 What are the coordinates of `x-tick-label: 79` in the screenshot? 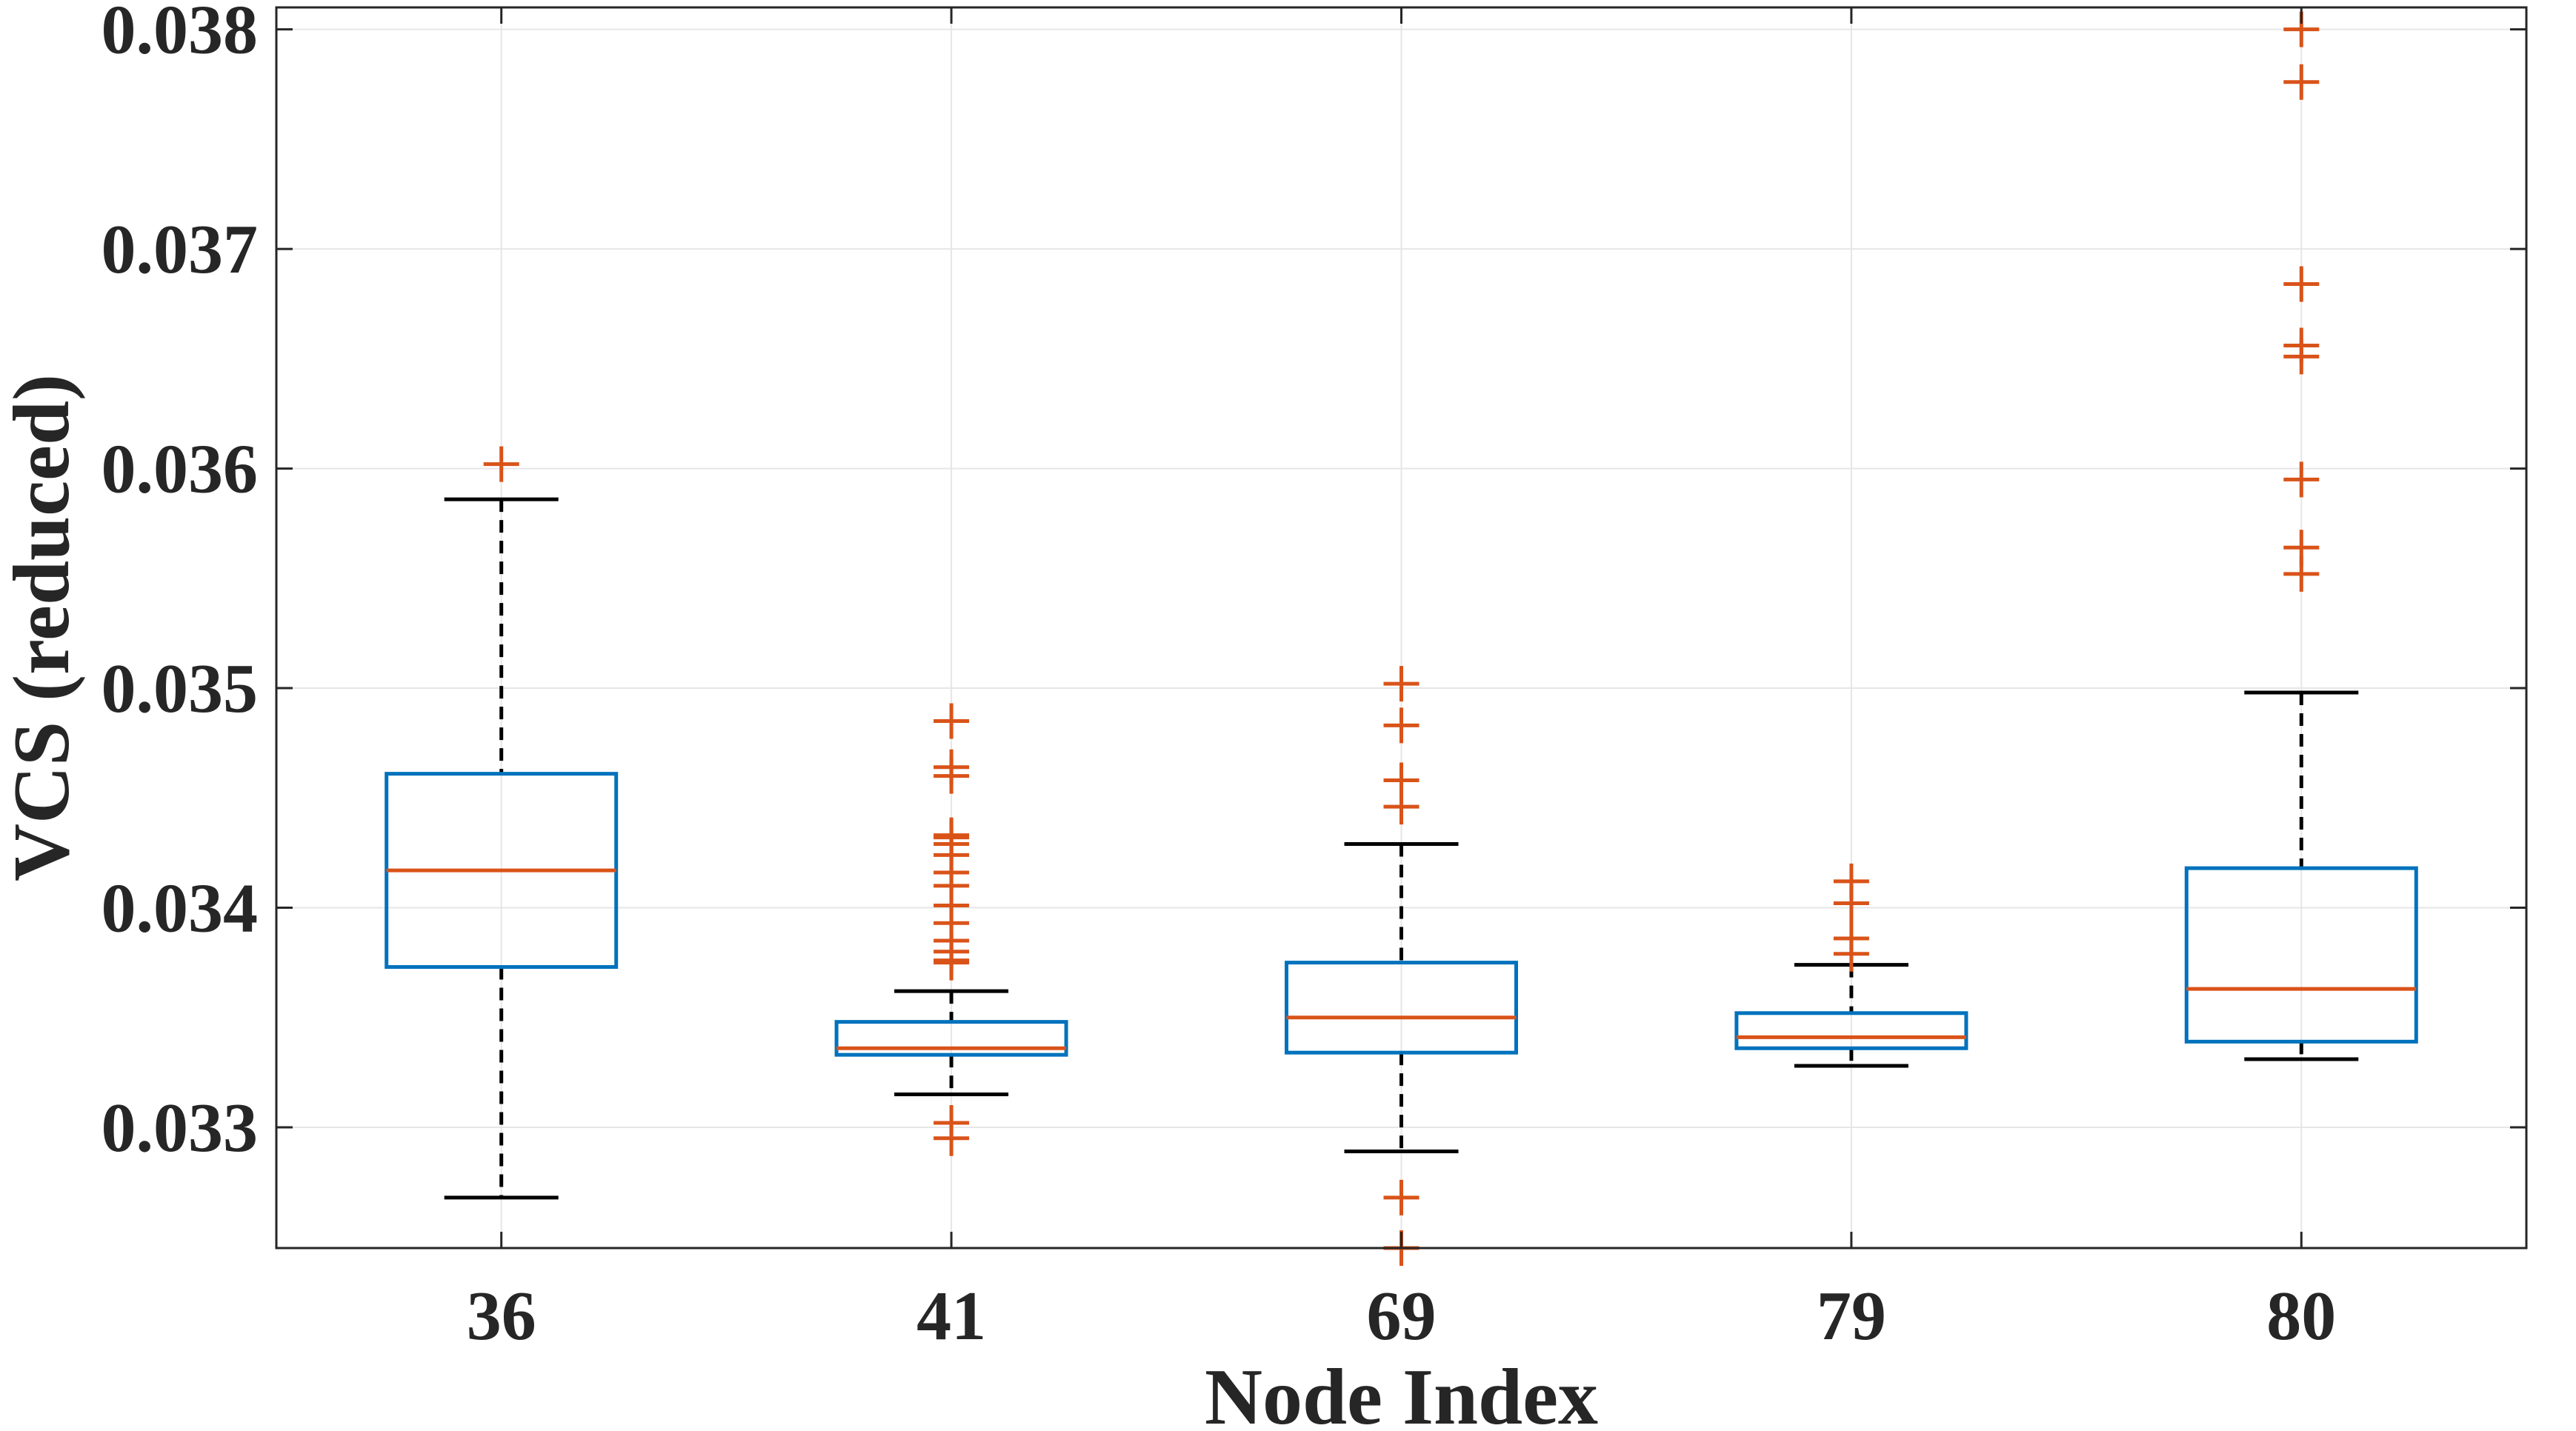 It's located at (1851, 1317).